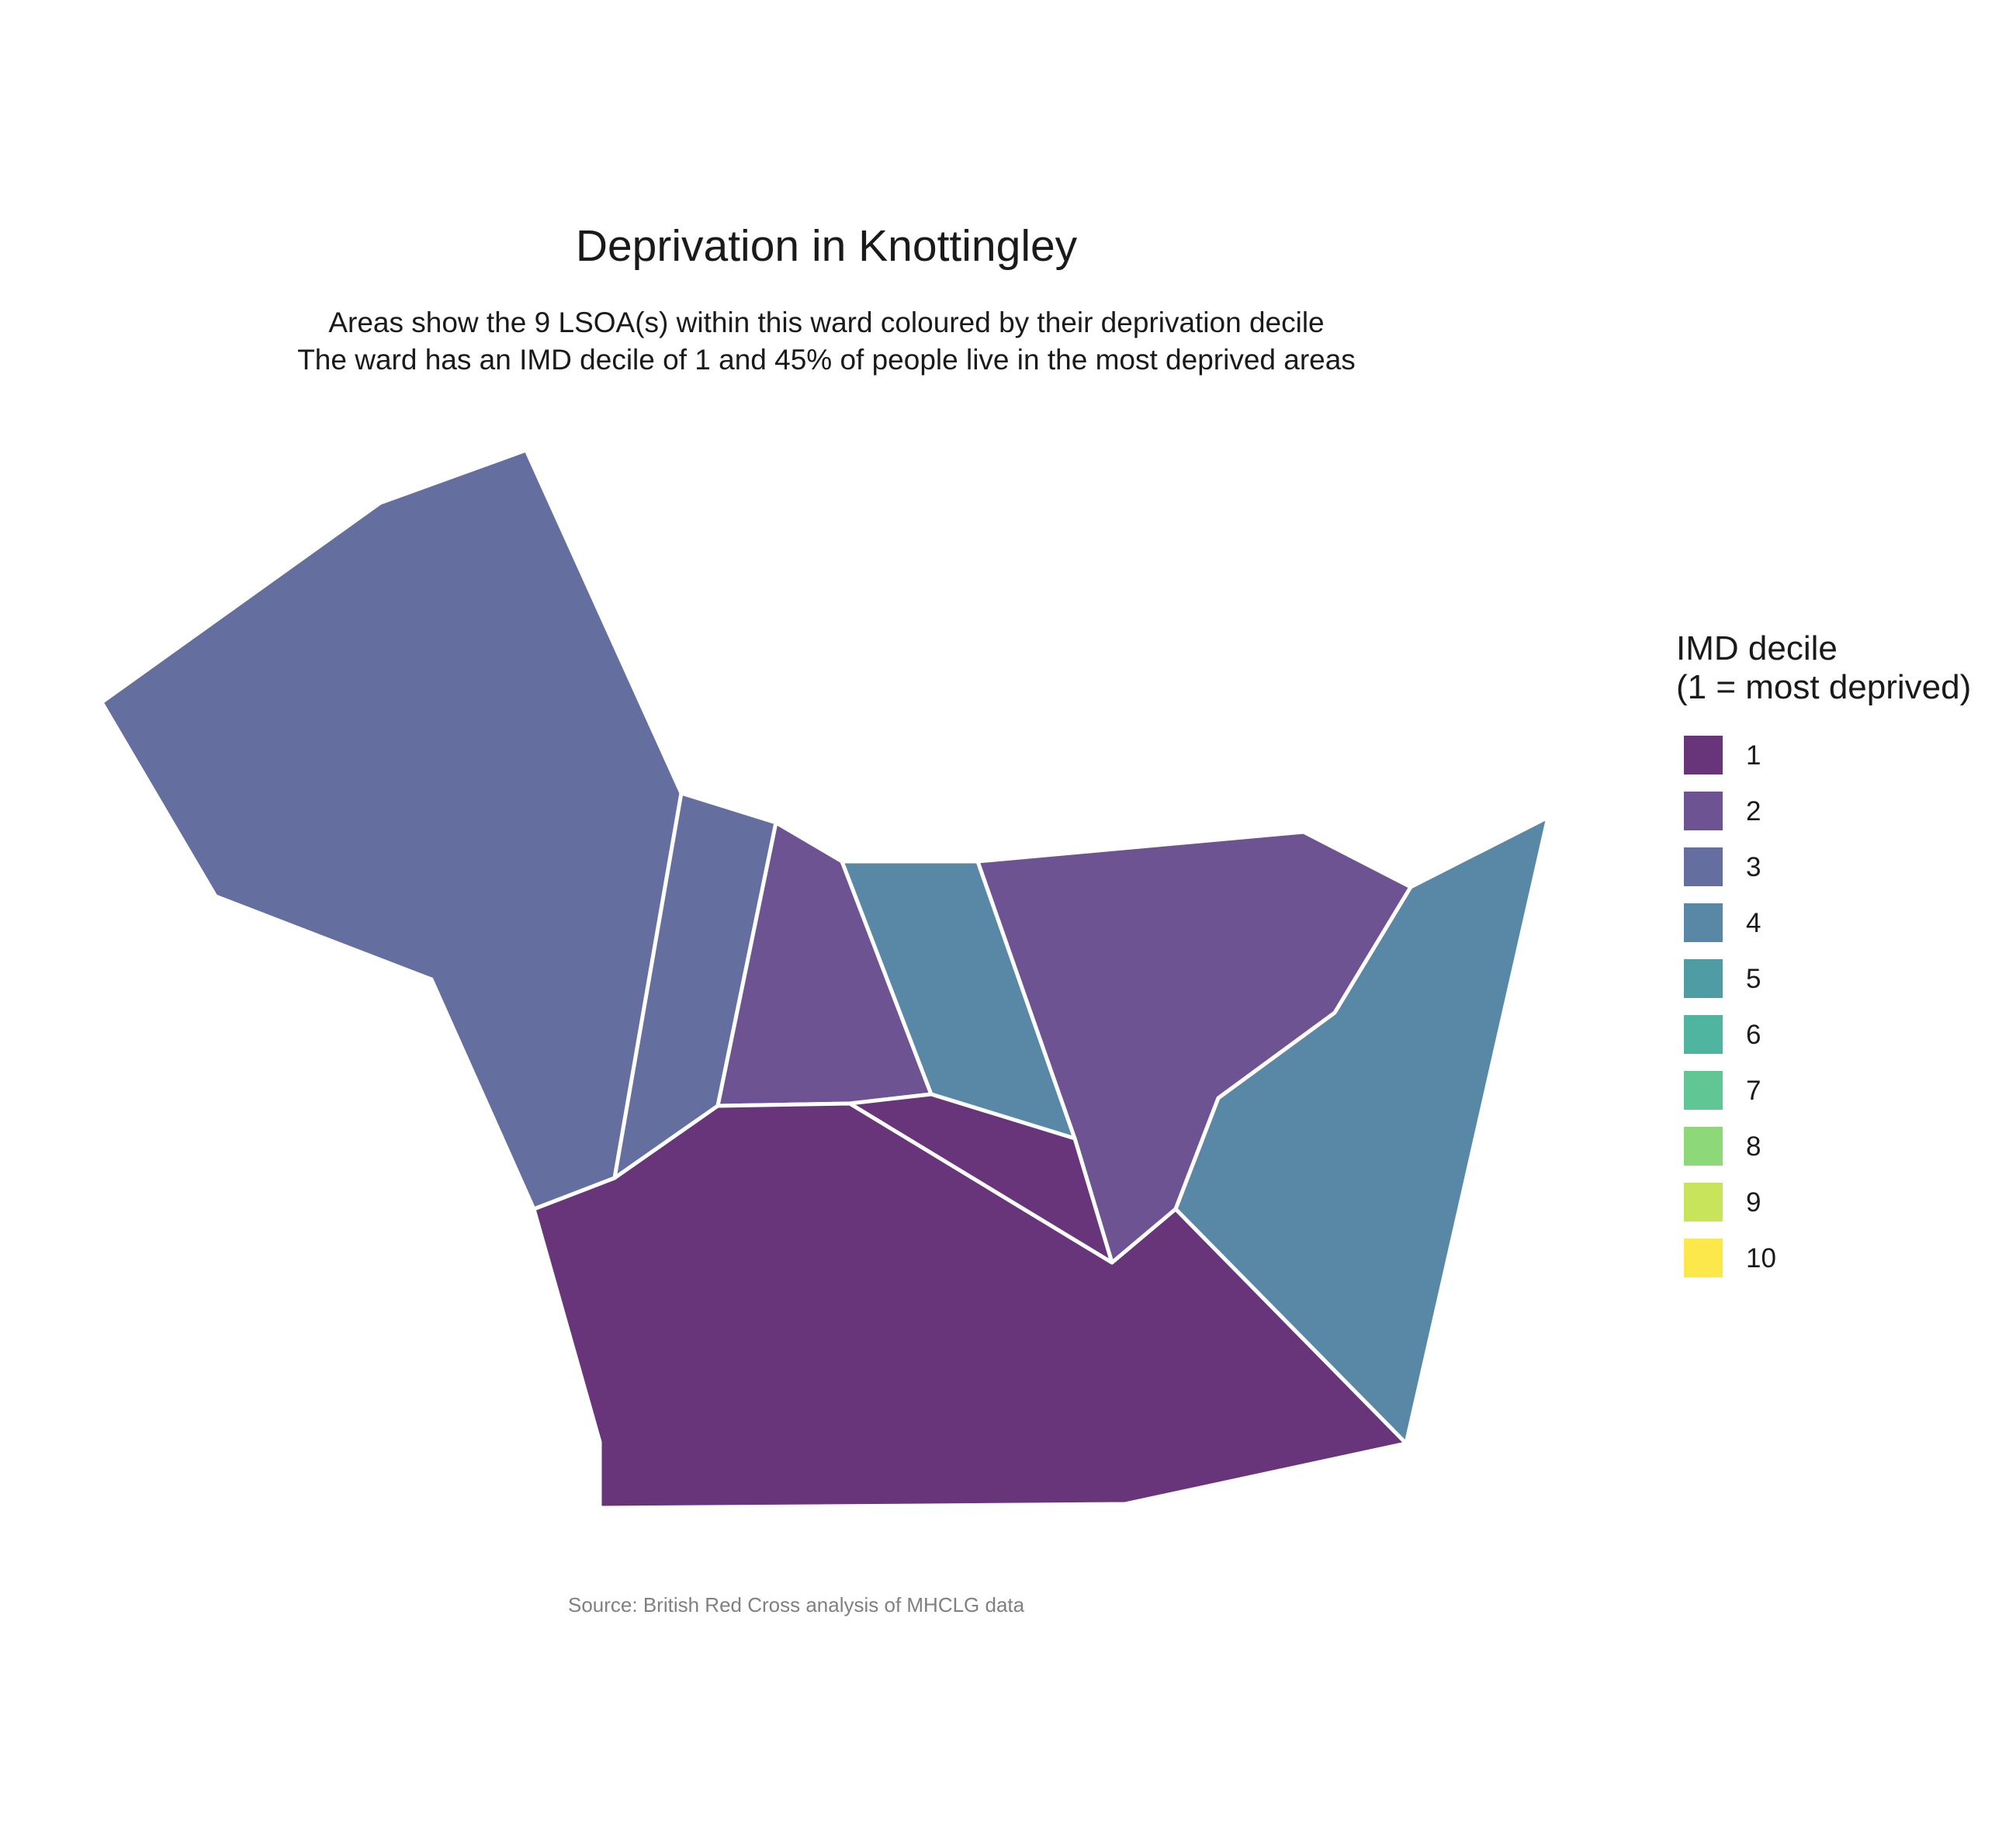 This screenshot has width=2016, height=1833. Describe the element at coordinates (1753, 1035) in the screenshot. I see `legend-label-6: 6` at that location.